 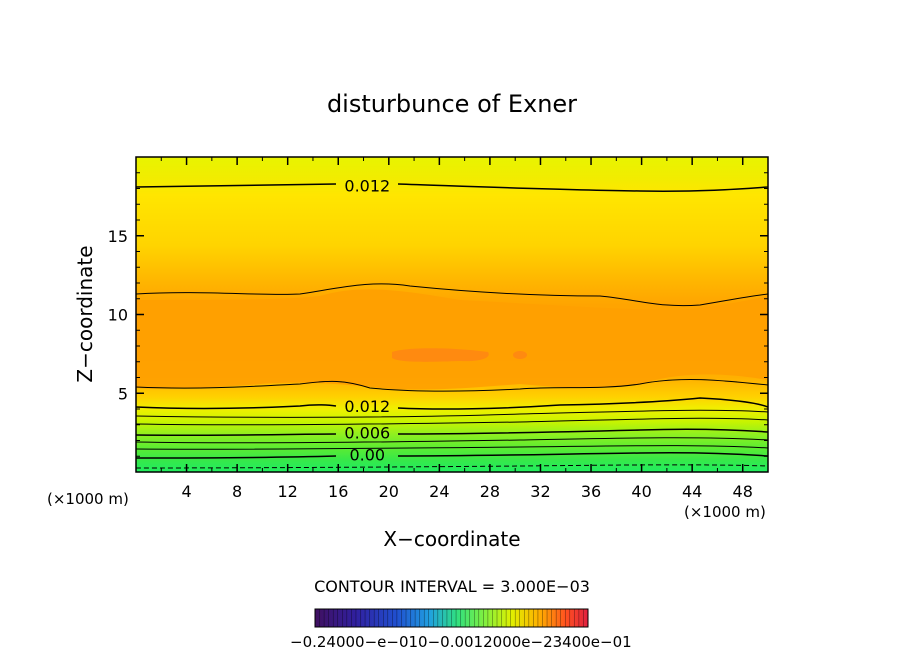 What do you see at coordinates (88, 499) in the screenshot?
I see `x-unit-left: (×1000 m)` at bounding box center [88, 499].